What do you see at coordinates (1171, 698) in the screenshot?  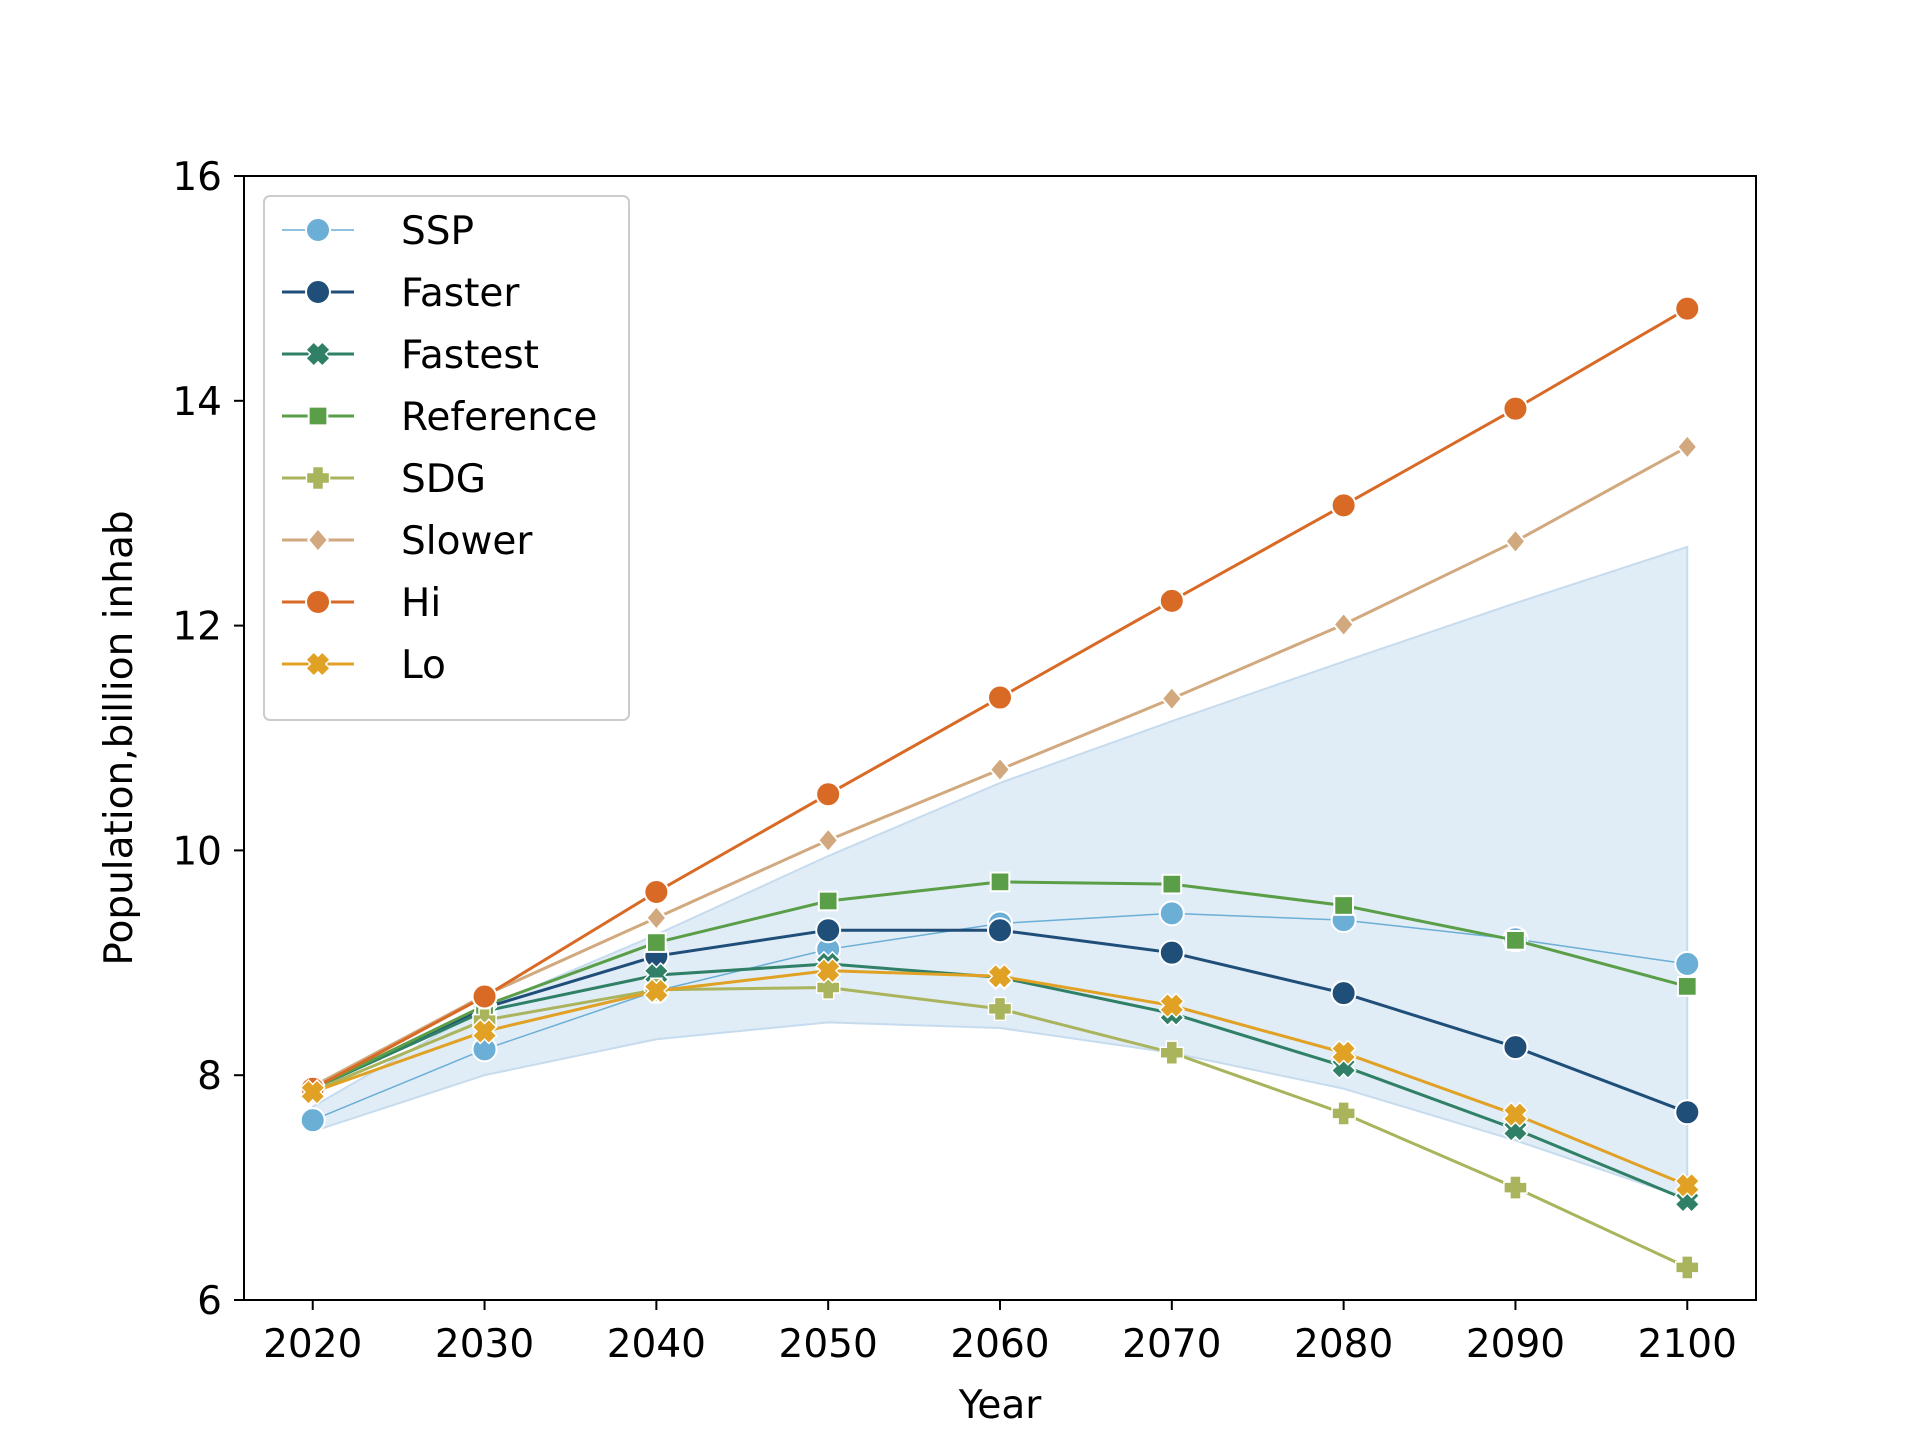 I see `data-point-slower-2070` at bounding box center [1171, 698].